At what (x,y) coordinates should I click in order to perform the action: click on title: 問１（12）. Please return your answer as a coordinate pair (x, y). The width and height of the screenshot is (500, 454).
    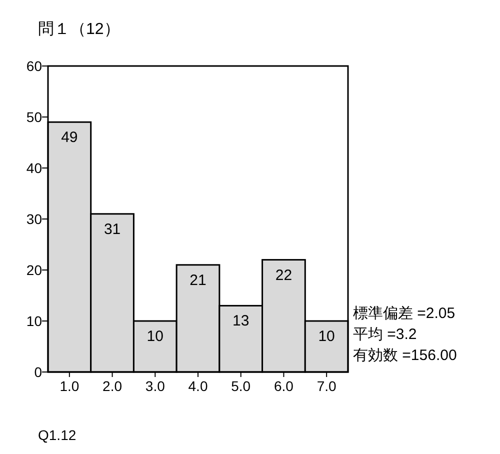
    Looking at the image, I should click on (79, 29).